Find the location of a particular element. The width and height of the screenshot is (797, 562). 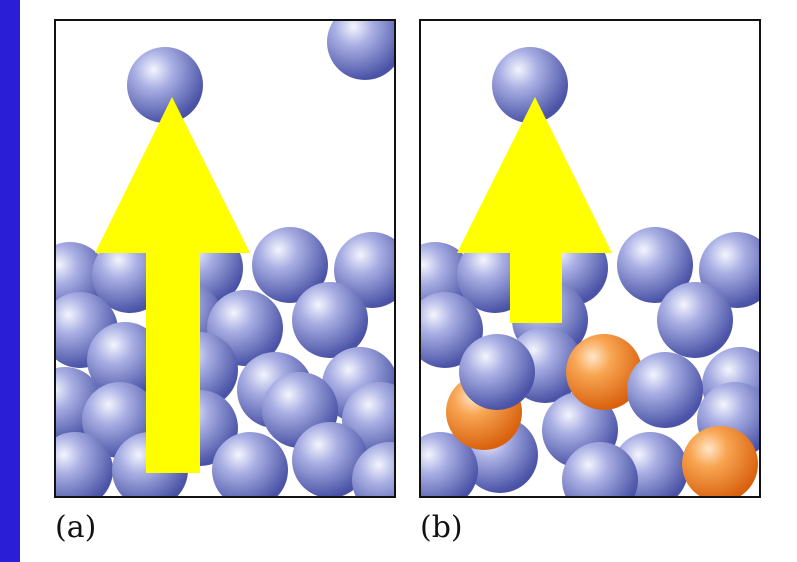

panel-a-caption: (a) is located at coordinates (76, 527).